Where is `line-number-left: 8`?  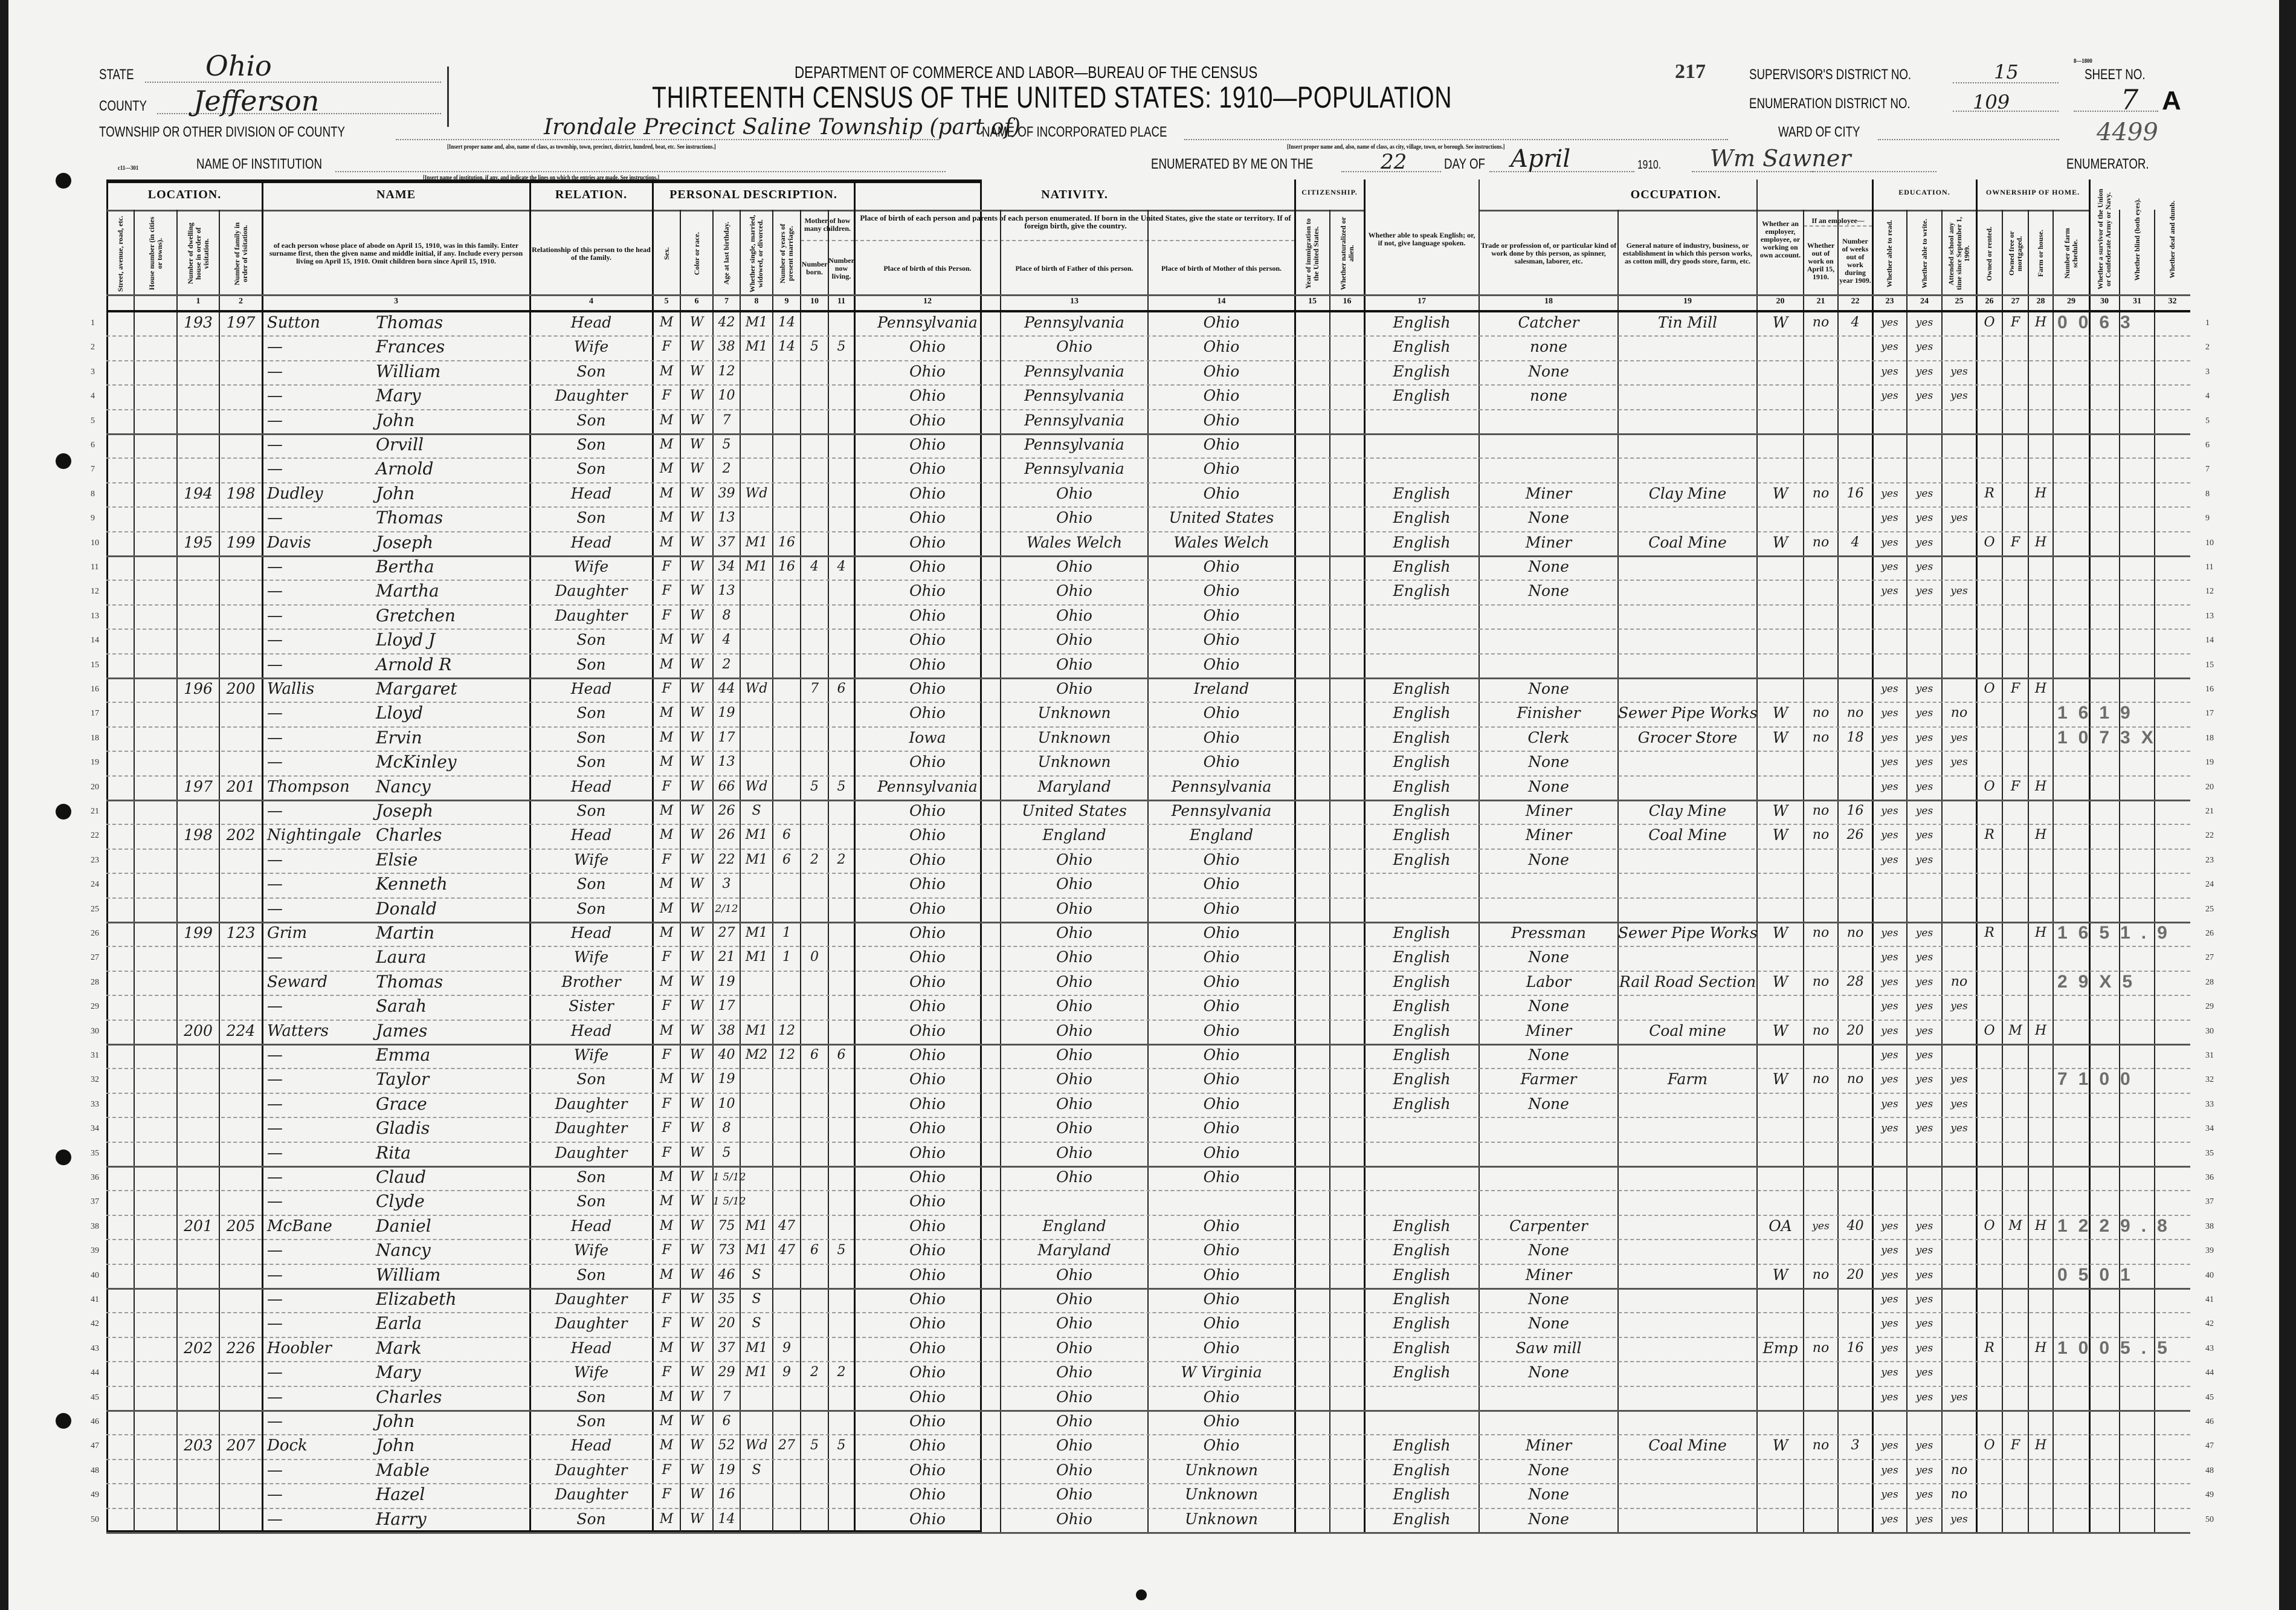
line-number-left: 8 is located at coordinates (93, 494).